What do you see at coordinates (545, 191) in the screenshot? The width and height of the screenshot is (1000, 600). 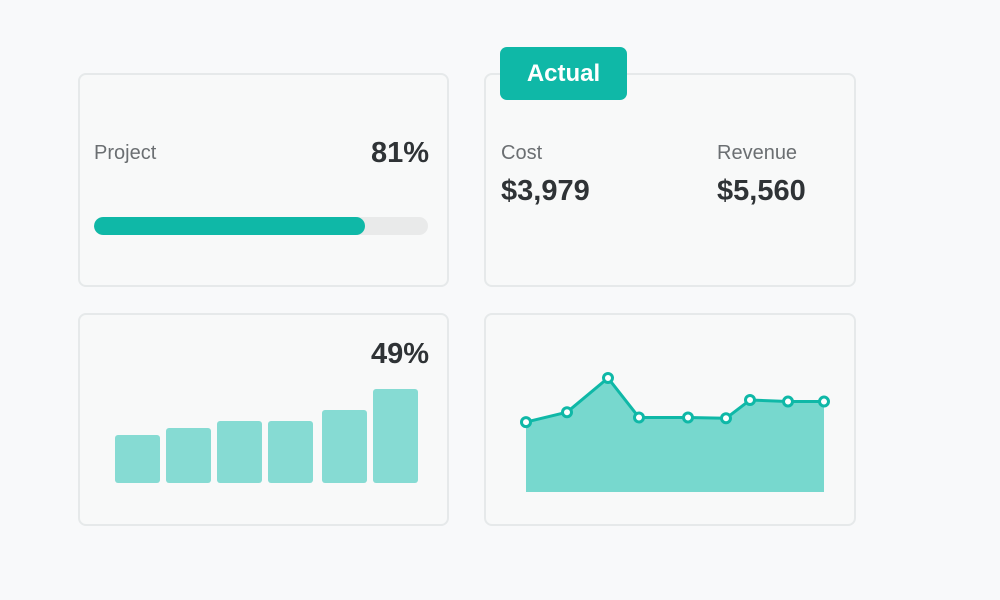 I see `cost-value: $3,979` at bounding box center [545, 191].